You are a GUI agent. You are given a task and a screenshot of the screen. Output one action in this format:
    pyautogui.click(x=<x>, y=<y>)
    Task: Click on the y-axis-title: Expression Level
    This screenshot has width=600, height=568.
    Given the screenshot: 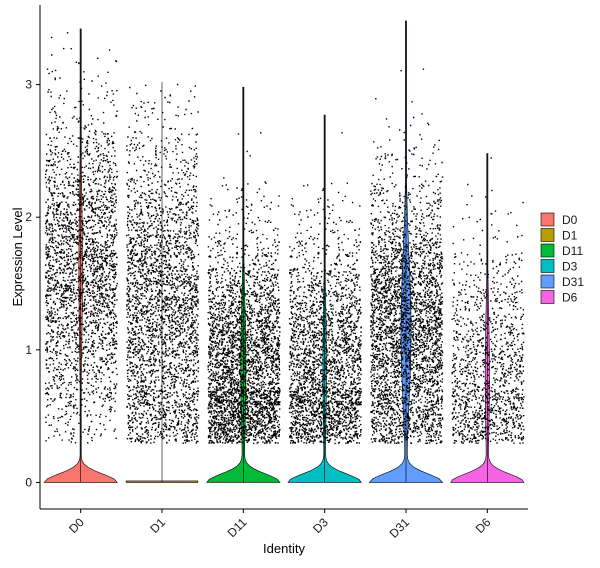 What is the action you would take?
    pyautogui.click(x=17, y=256)
    